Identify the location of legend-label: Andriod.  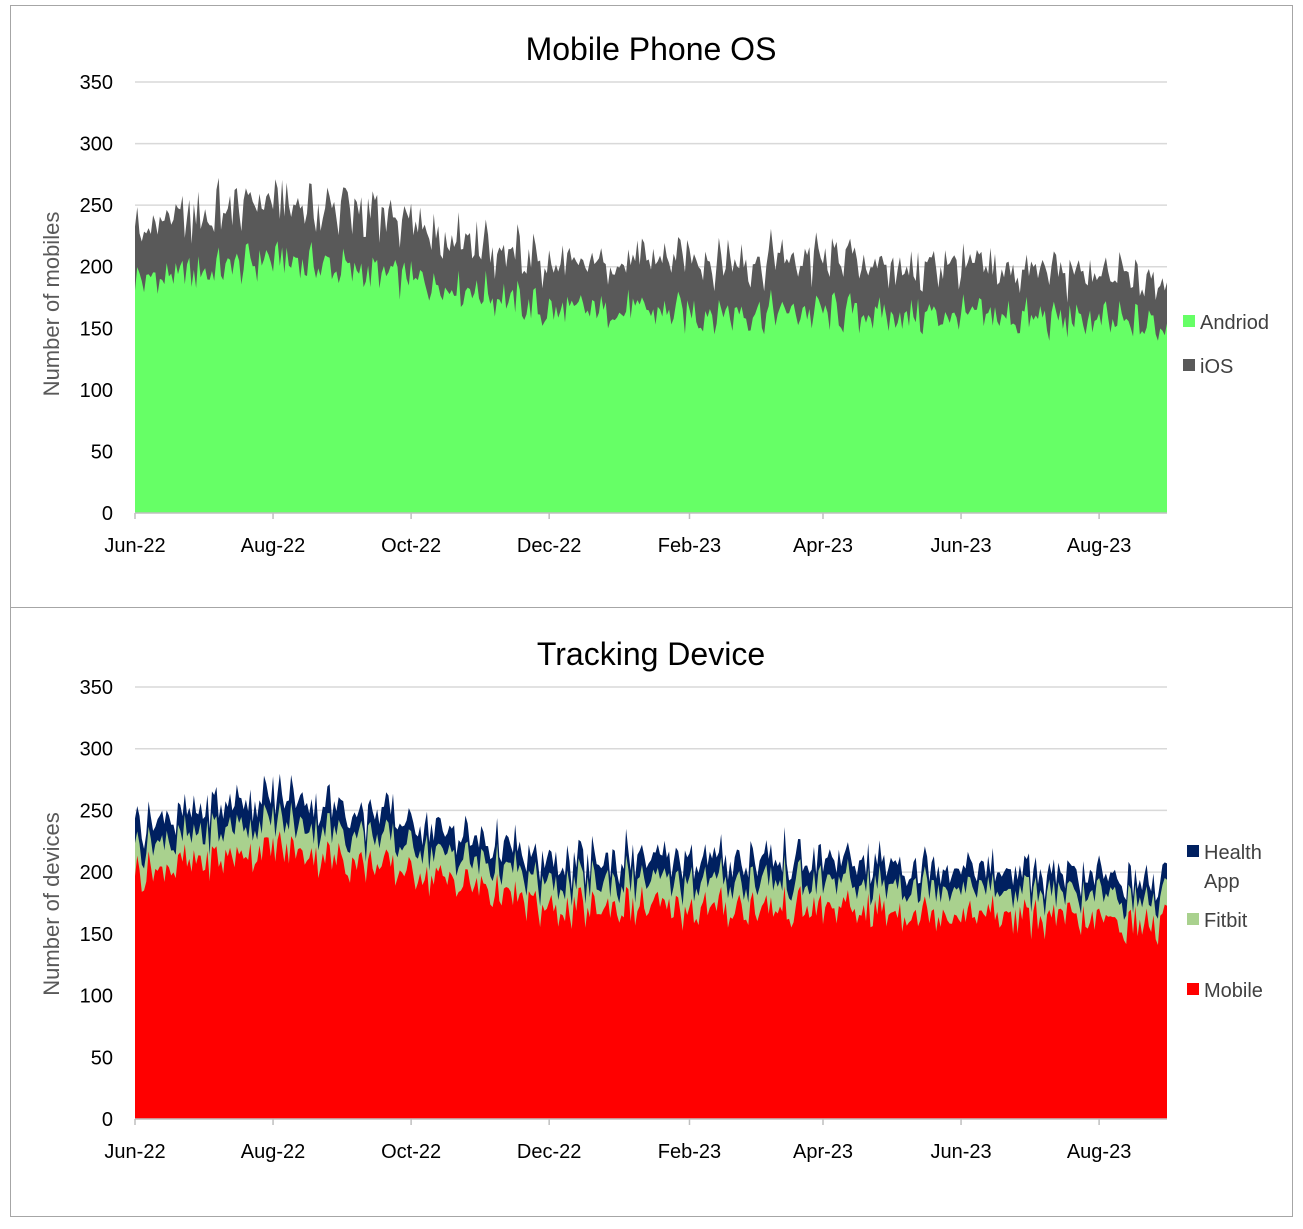
(1234, 323).